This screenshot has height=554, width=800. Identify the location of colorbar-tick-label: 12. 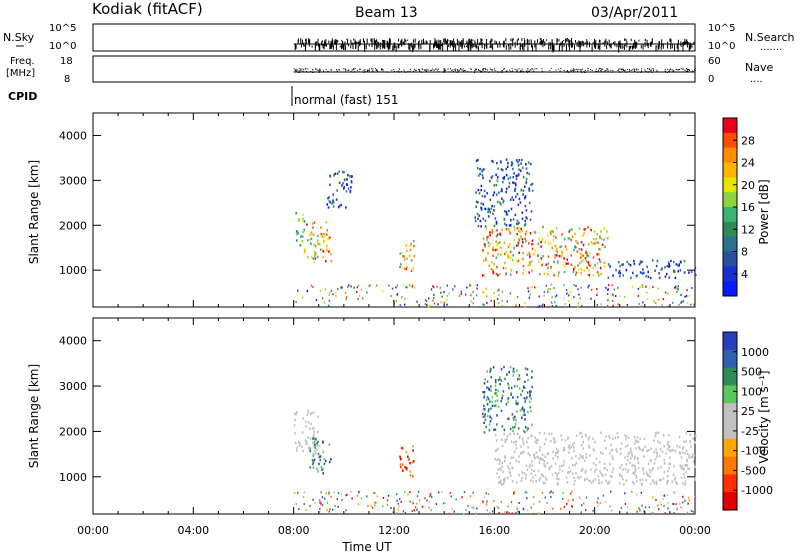
(748, 229).